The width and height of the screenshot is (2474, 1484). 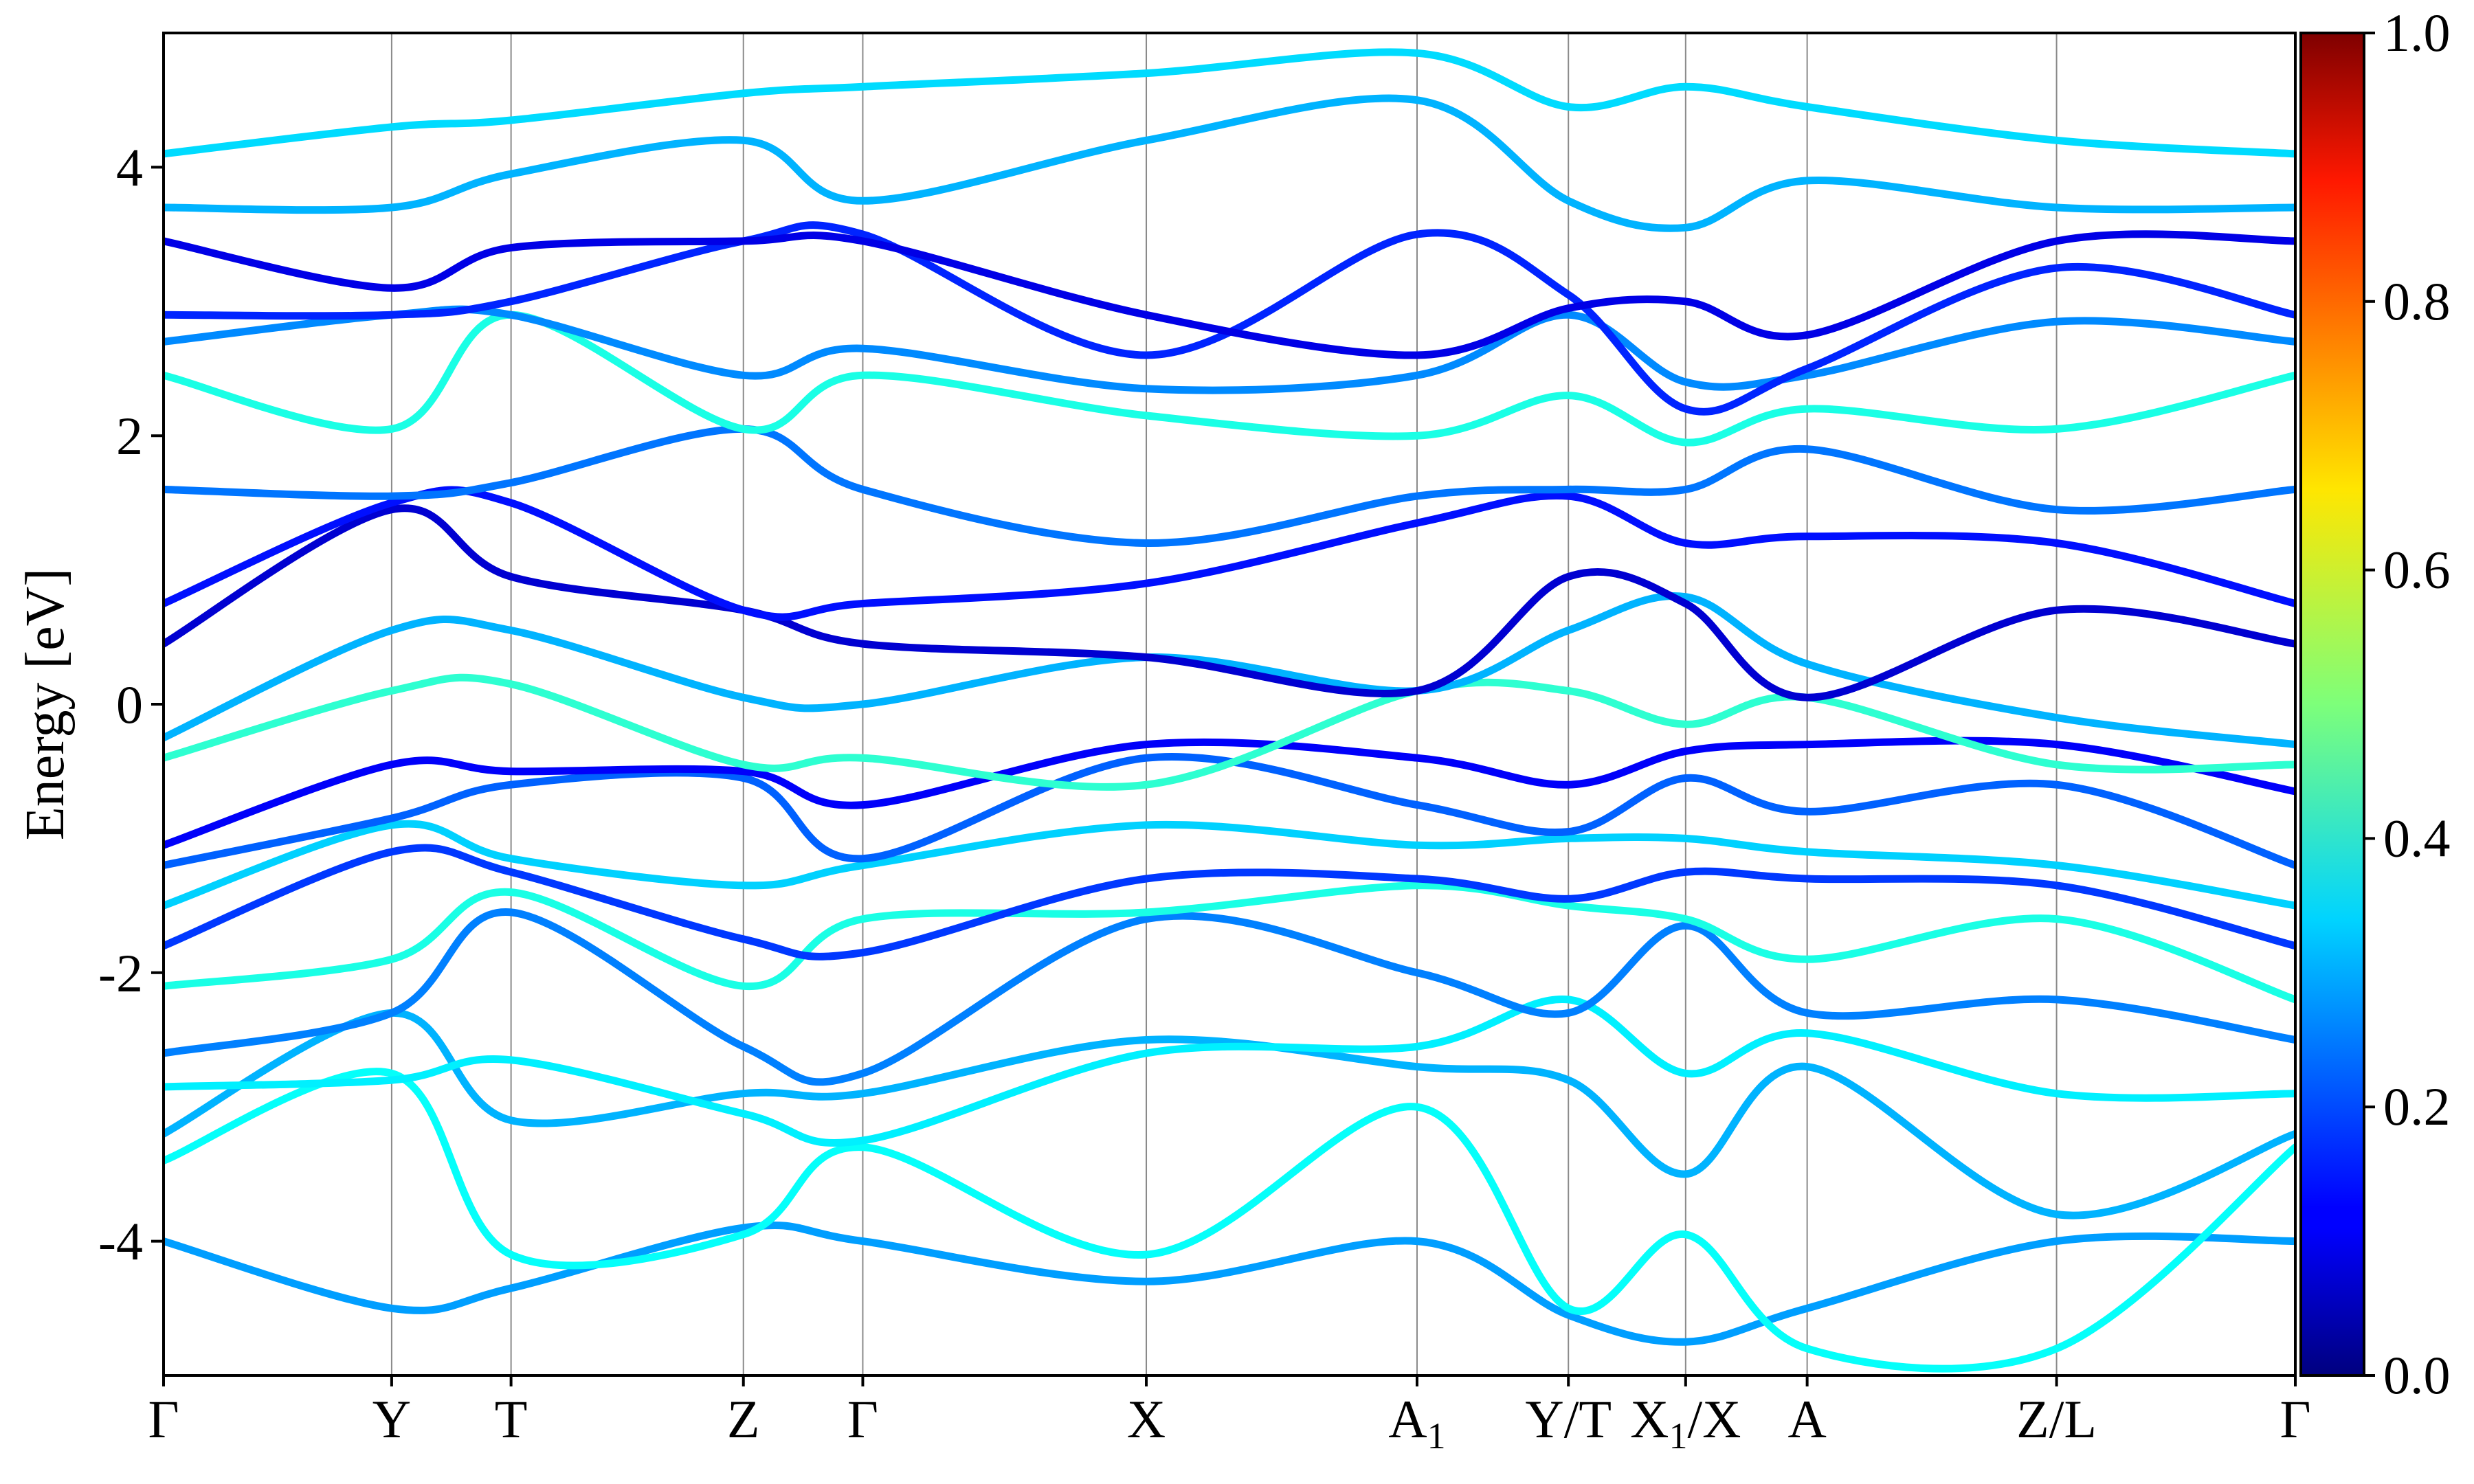 I want to click on x-axis: Γ Y T Z Γ X A1 Y/T X1/X A Z/L Γ, so click(x=1229, y=1416).